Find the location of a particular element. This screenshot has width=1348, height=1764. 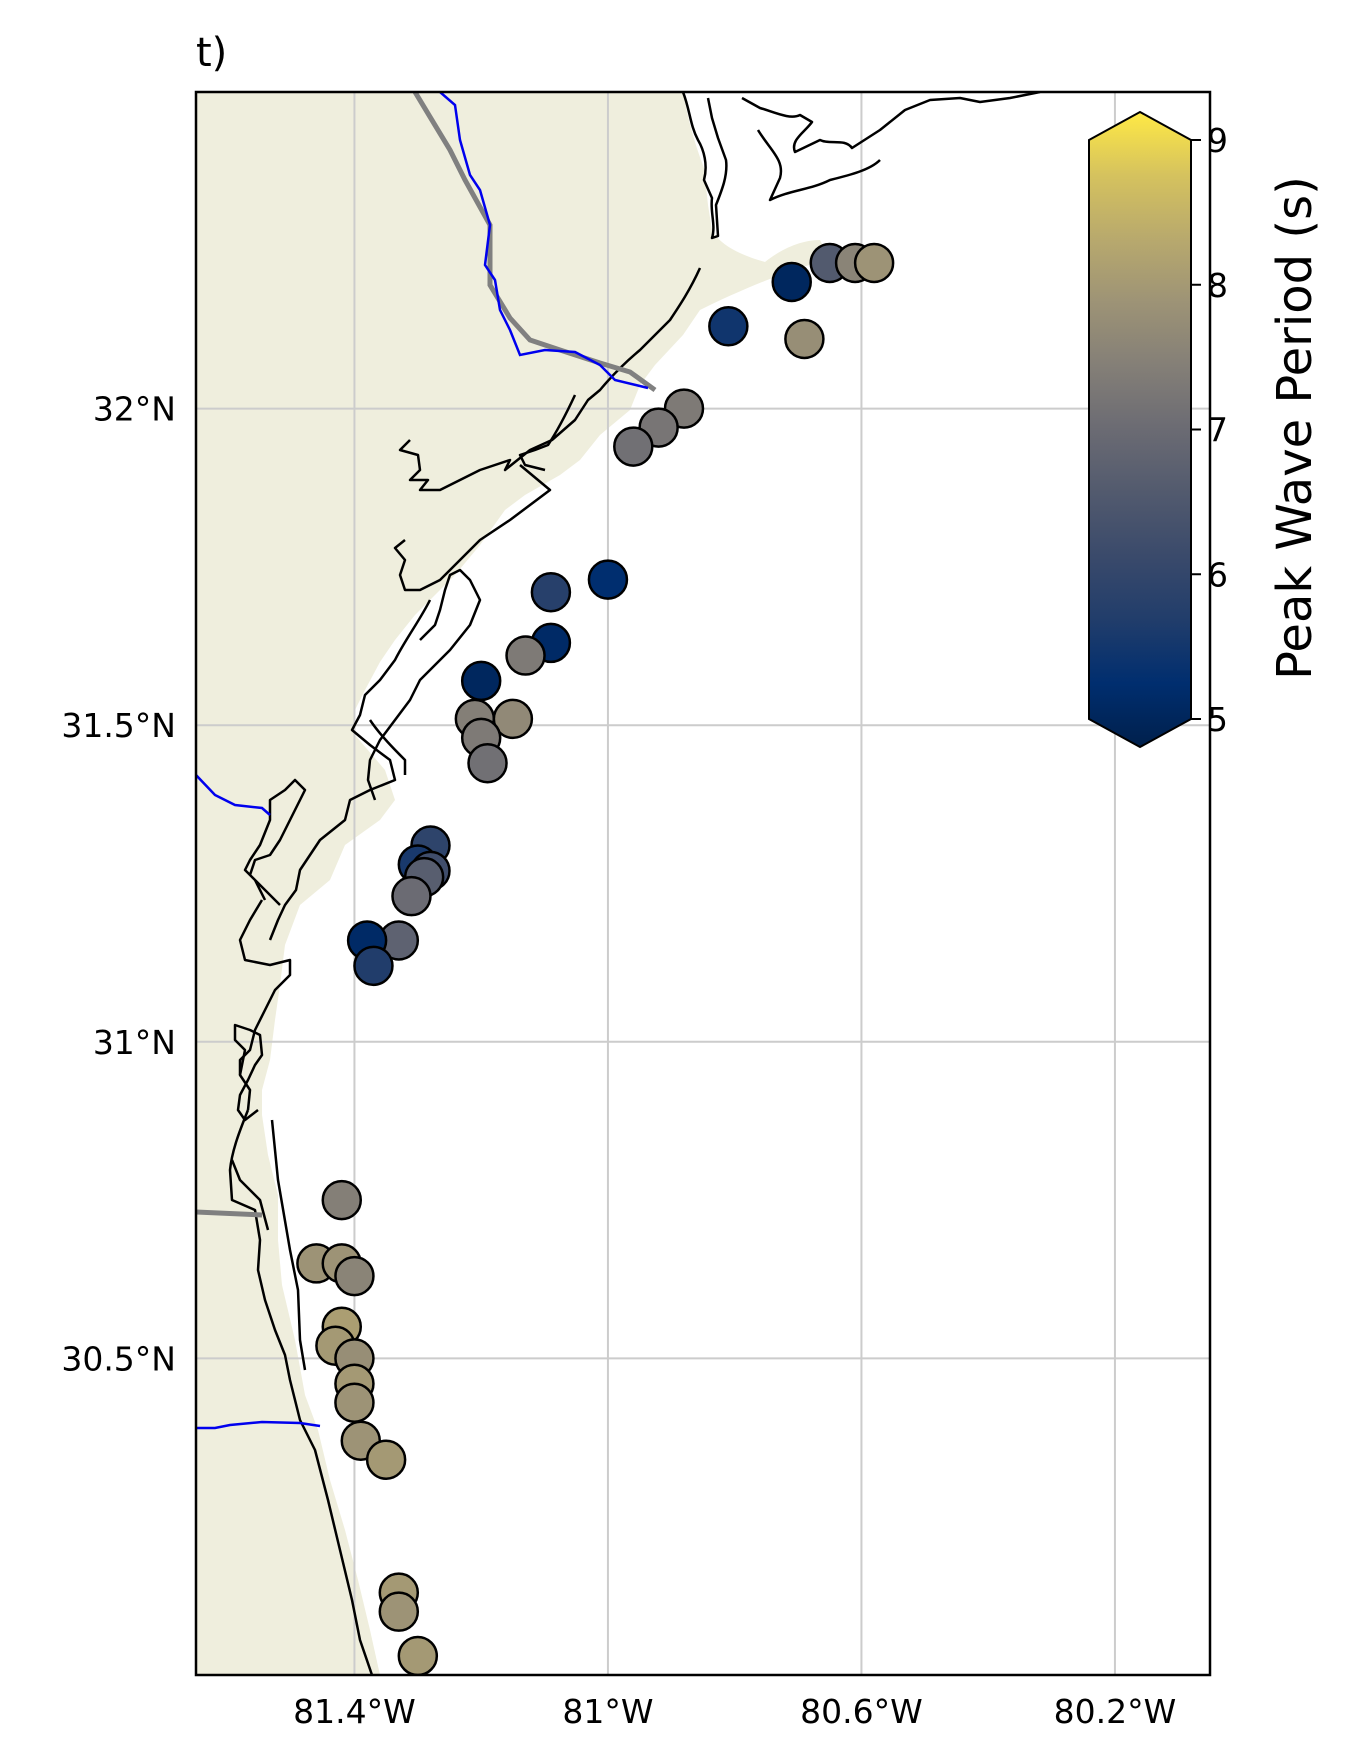

colorbar-tick-label: 9 is located at coordinates (1217, 140).